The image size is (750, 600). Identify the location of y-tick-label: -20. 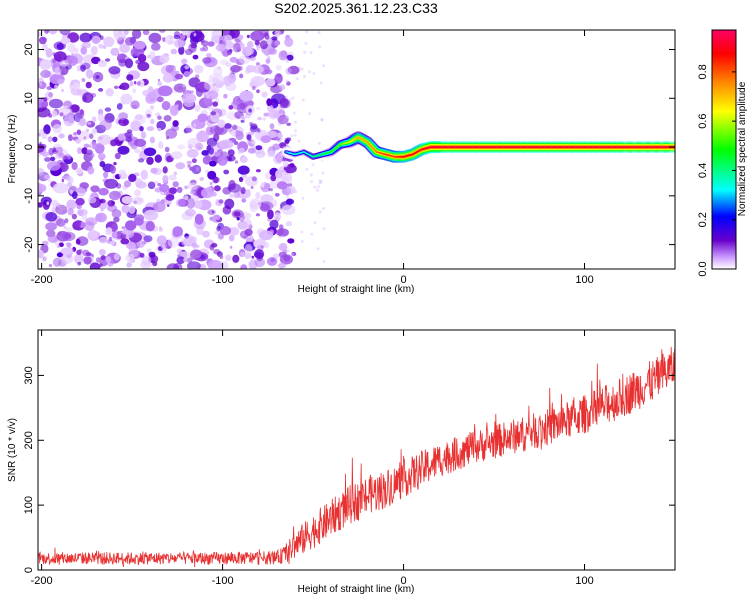
(29, 245).